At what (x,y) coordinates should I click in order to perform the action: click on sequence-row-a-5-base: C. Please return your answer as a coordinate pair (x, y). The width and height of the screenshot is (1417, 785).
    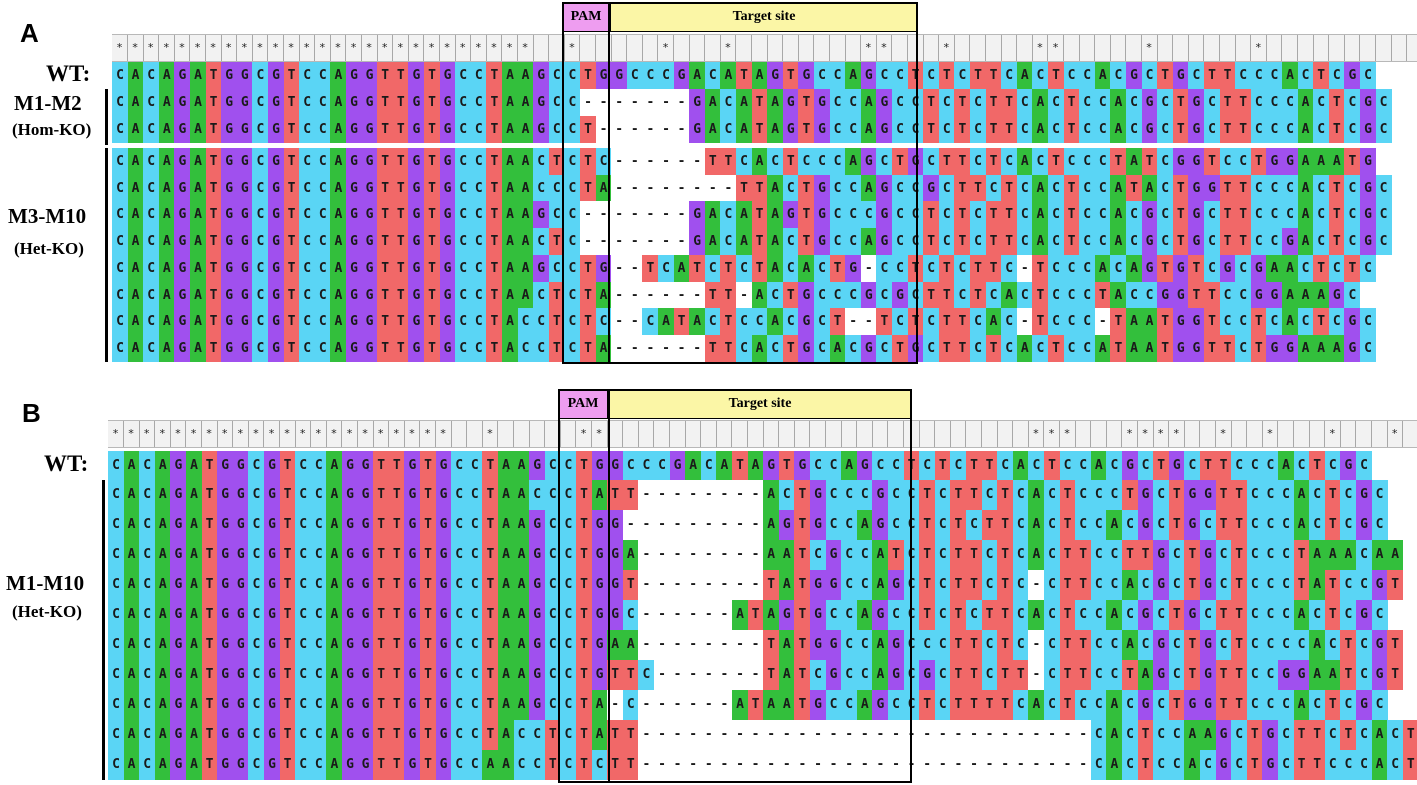
    Looking at the image, I should click on (1165, 214).